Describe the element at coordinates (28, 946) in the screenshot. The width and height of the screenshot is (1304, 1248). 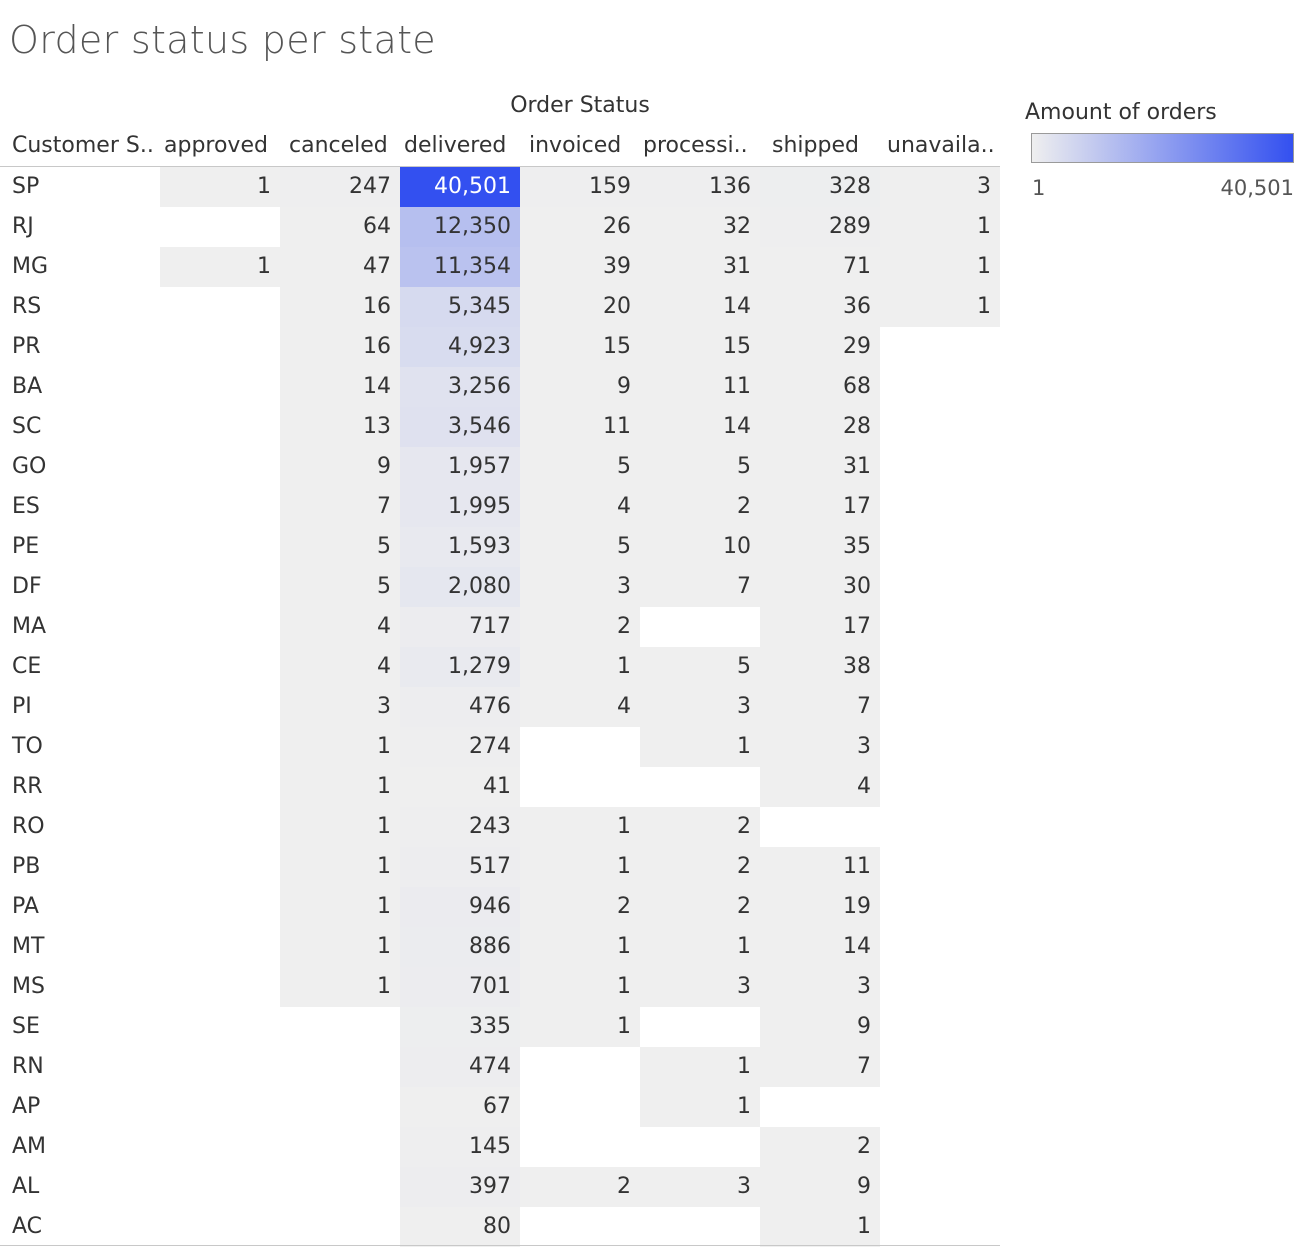
I see `row-label-mt: MT` at that location.